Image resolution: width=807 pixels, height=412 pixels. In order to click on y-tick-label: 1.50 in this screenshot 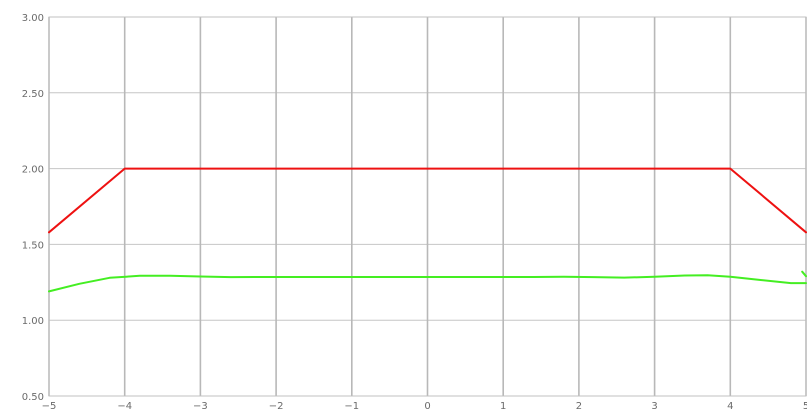, I will do `click(33, 245)`.